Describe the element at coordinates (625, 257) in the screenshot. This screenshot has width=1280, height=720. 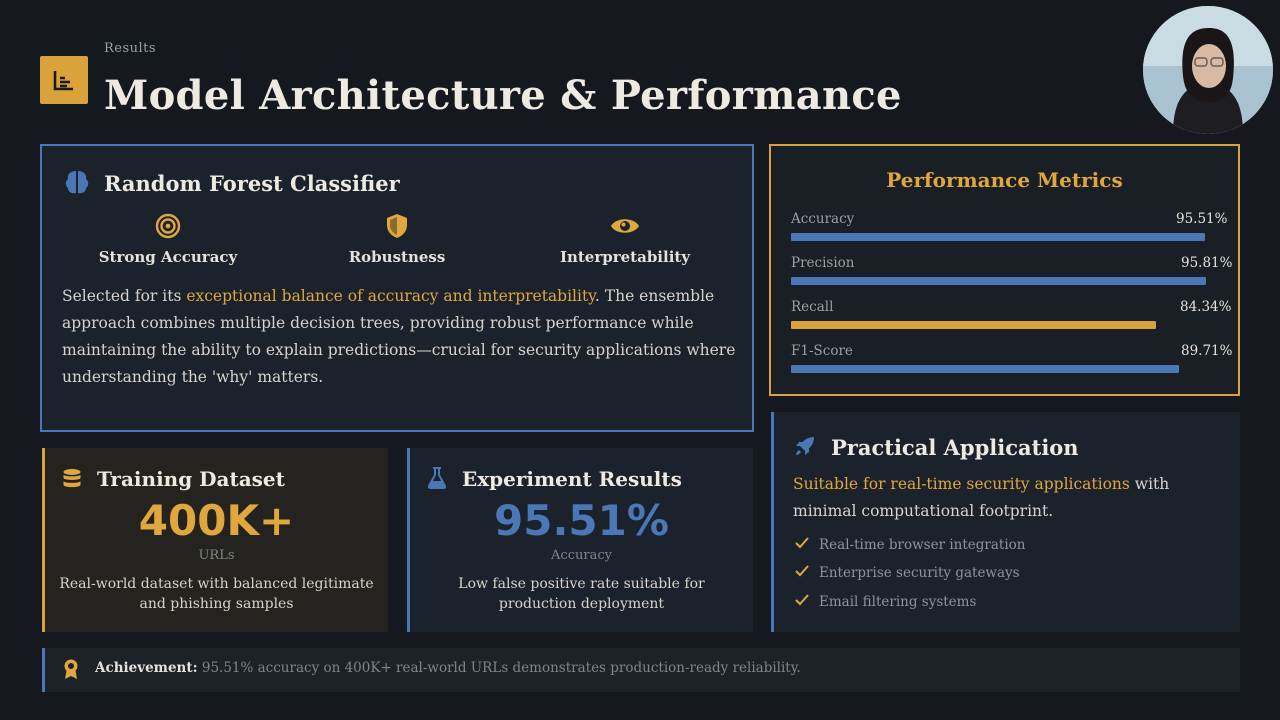
I see `feature-label: Interpretability` at that location.